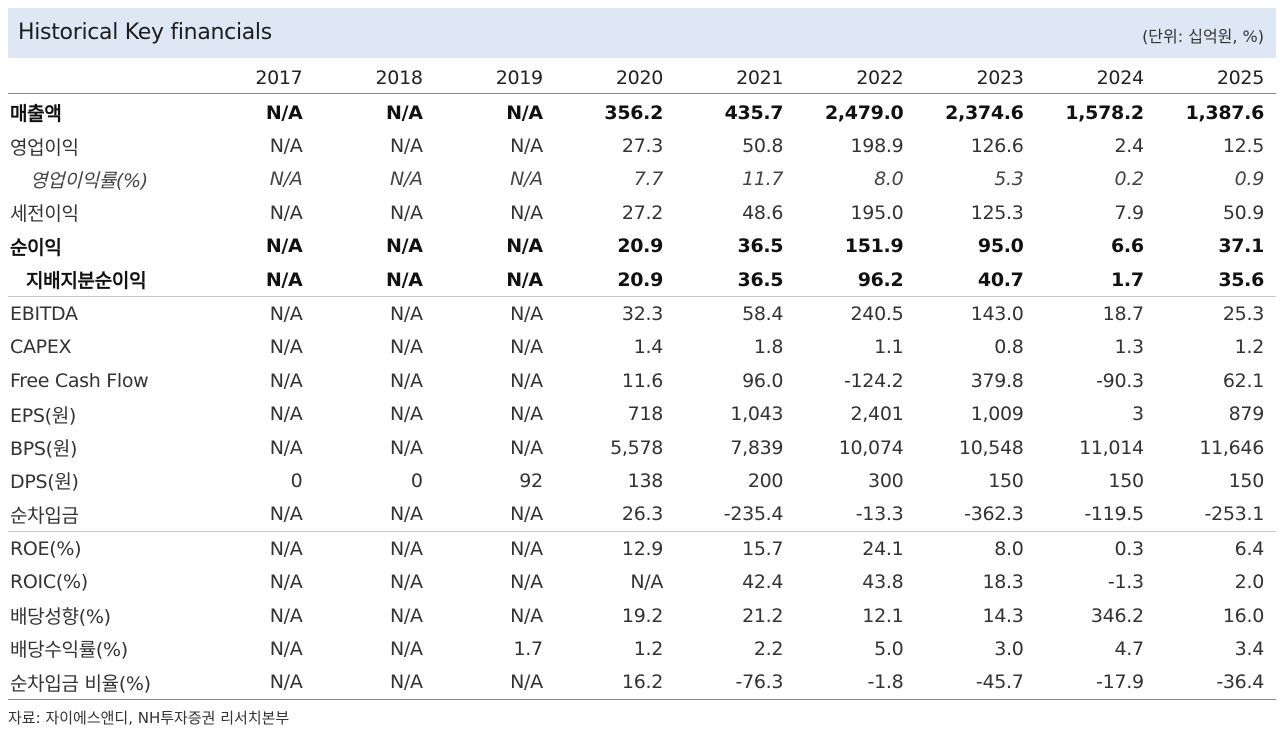 This screenshot has height=731, width=1280. What do you see at coordinates (1009, 347) in the screenshot?
I see `table-cell: 0.8` at bounding box center [1009, 347].